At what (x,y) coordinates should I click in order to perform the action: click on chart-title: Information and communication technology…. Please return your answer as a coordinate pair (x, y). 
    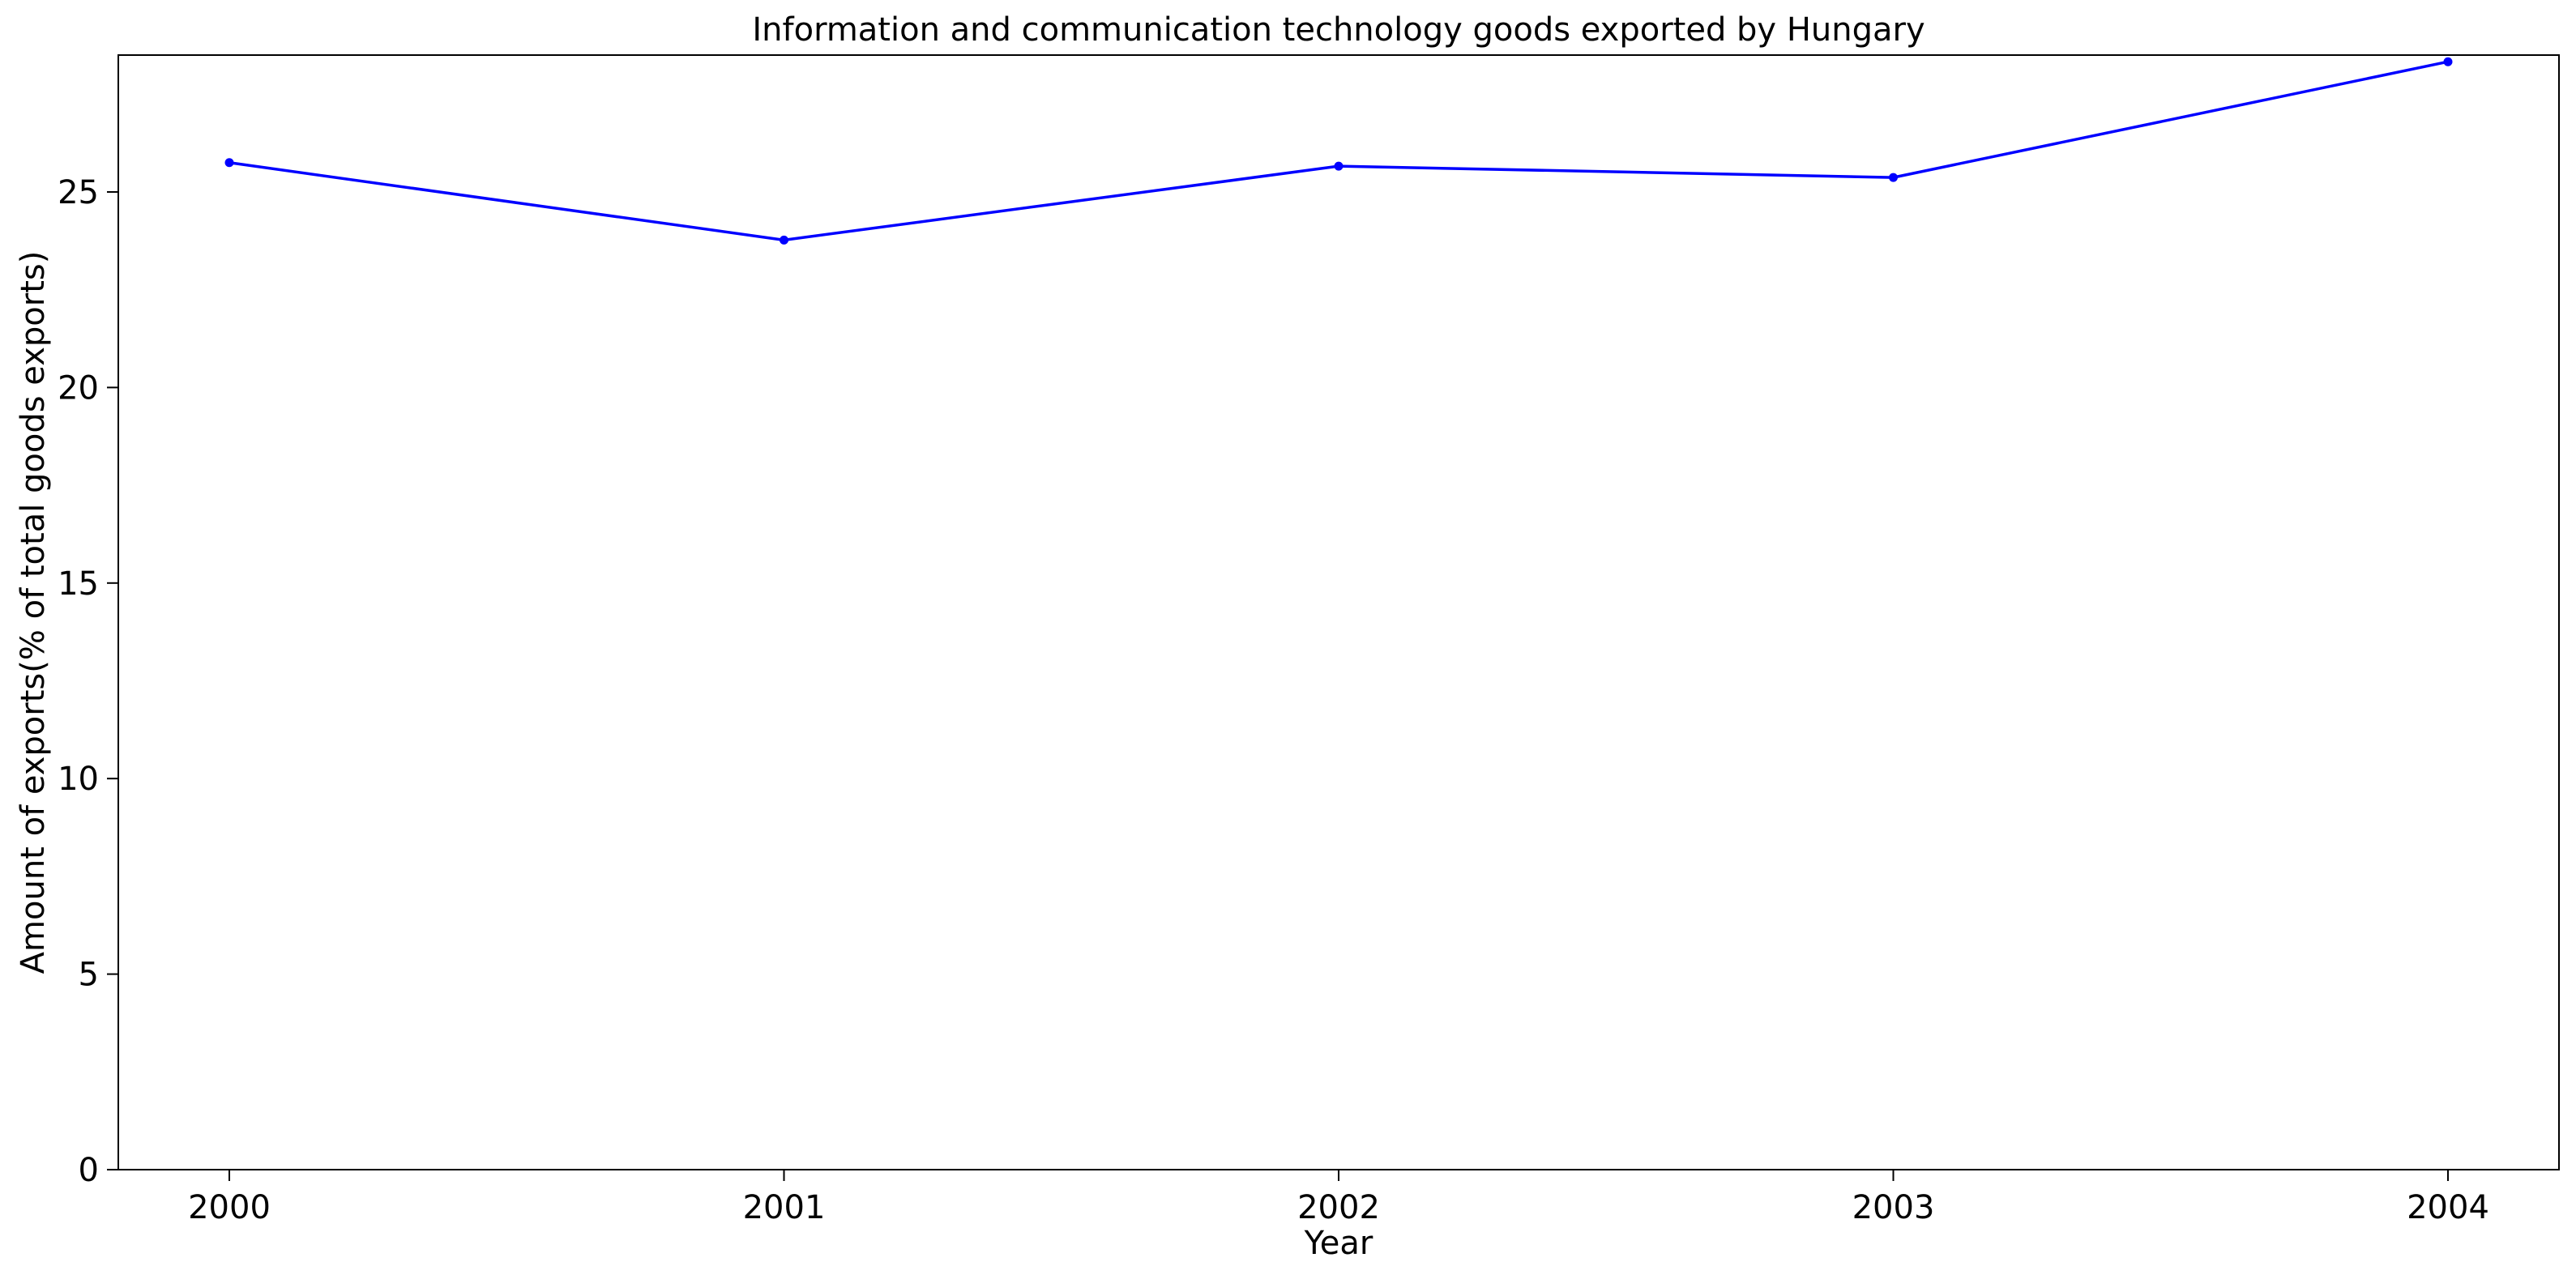
    Looking at the image, I should click on (1338, 30).